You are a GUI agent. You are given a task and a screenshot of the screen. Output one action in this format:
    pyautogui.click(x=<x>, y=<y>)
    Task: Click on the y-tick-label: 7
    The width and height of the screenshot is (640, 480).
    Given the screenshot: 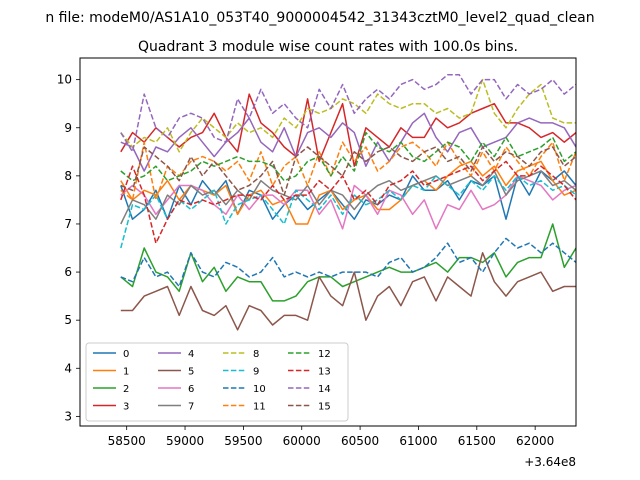 What is the action you would take?
    pyautogui.click(x=68, y=224)
    